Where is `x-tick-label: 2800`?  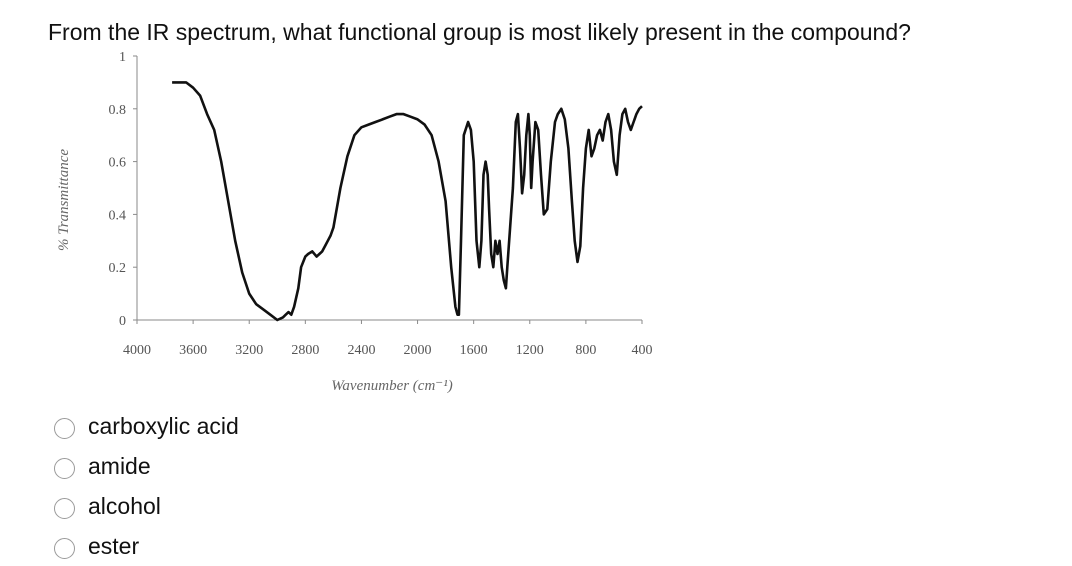 x-tick-label: 2800 is located at coordinates (305, 350).